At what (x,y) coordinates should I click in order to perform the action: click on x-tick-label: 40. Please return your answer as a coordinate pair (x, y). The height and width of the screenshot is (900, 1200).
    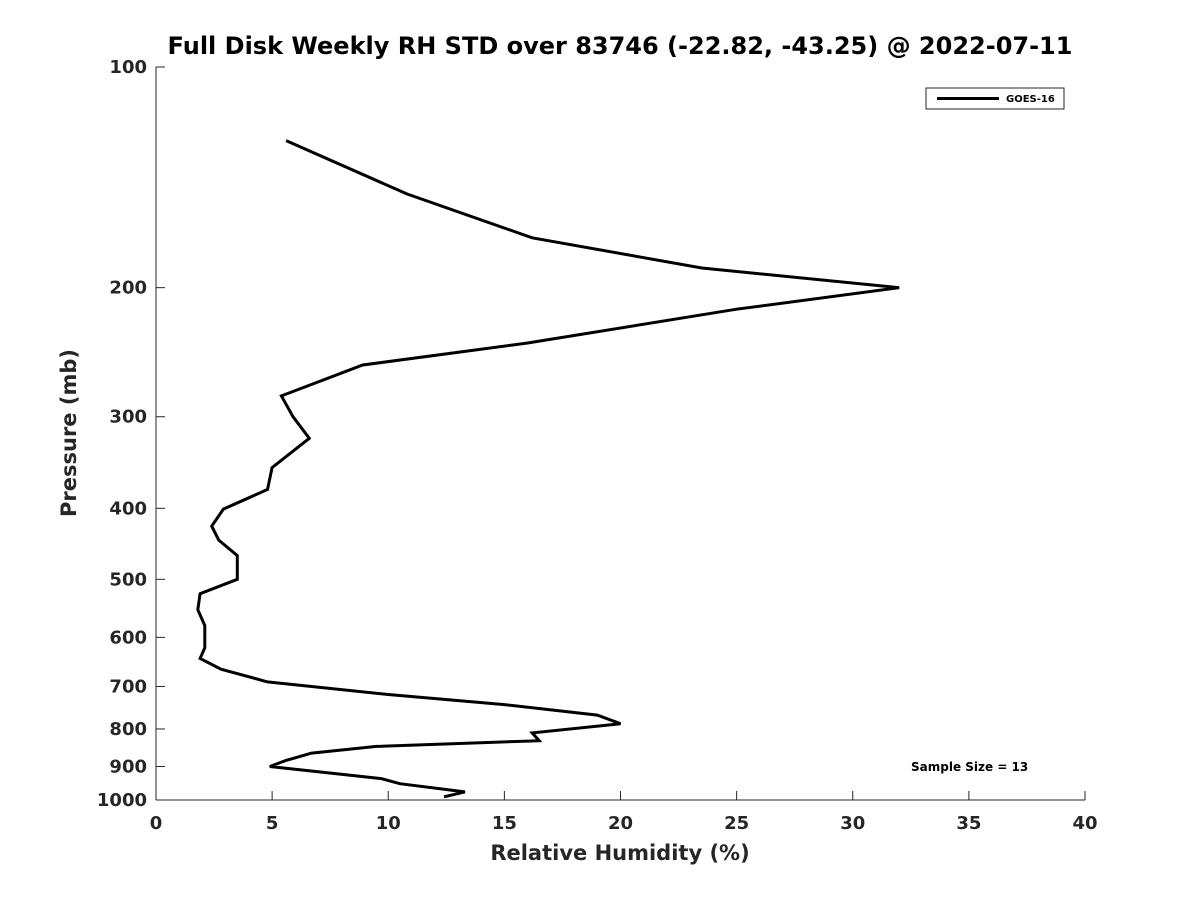
    Looking at the image, I should click on (1084, 823).